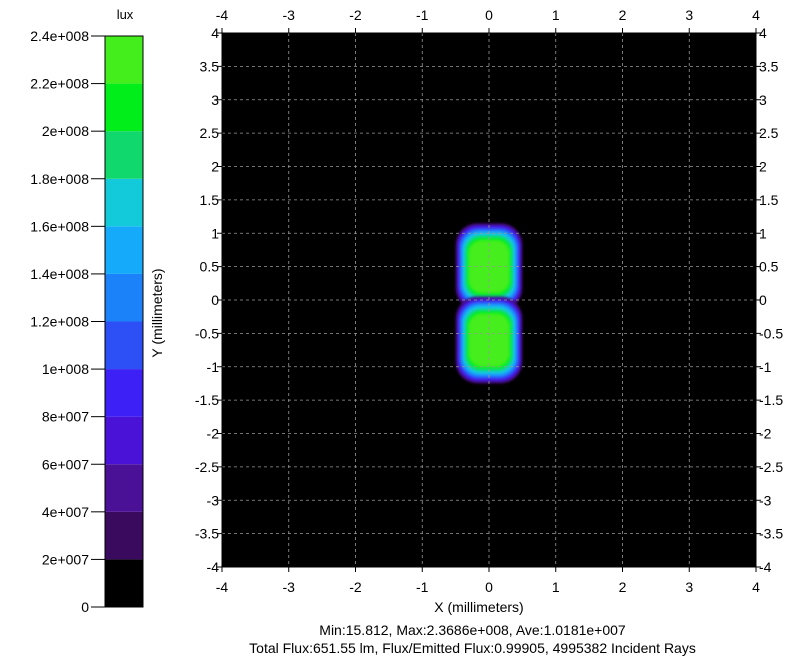 The image size is (795, 669). What do you see at coordinates (65, 464) in the screenshot?
I see `colorbar-tick-label: 6e+007` at bounding box center [65, 464].